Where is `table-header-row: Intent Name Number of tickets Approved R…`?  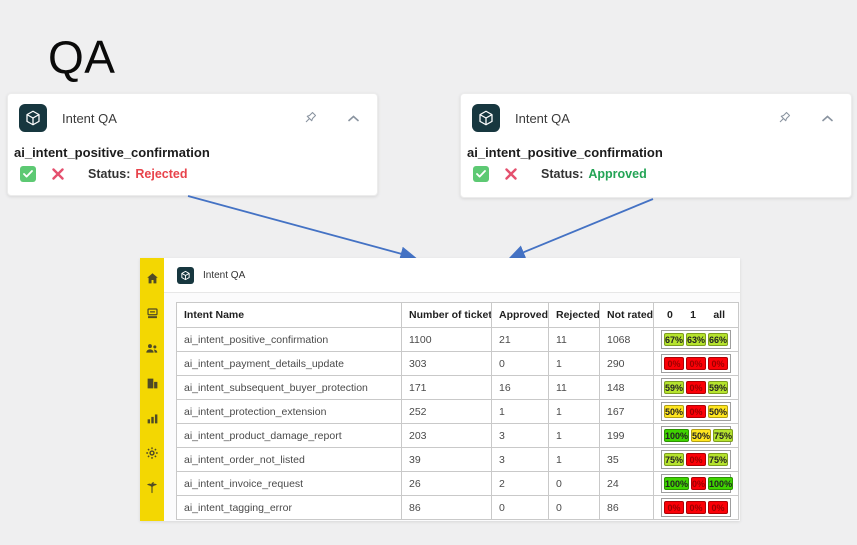
table-header-row: Intent Name Number of tickets Approved R… is located at coordinates (457, 315).